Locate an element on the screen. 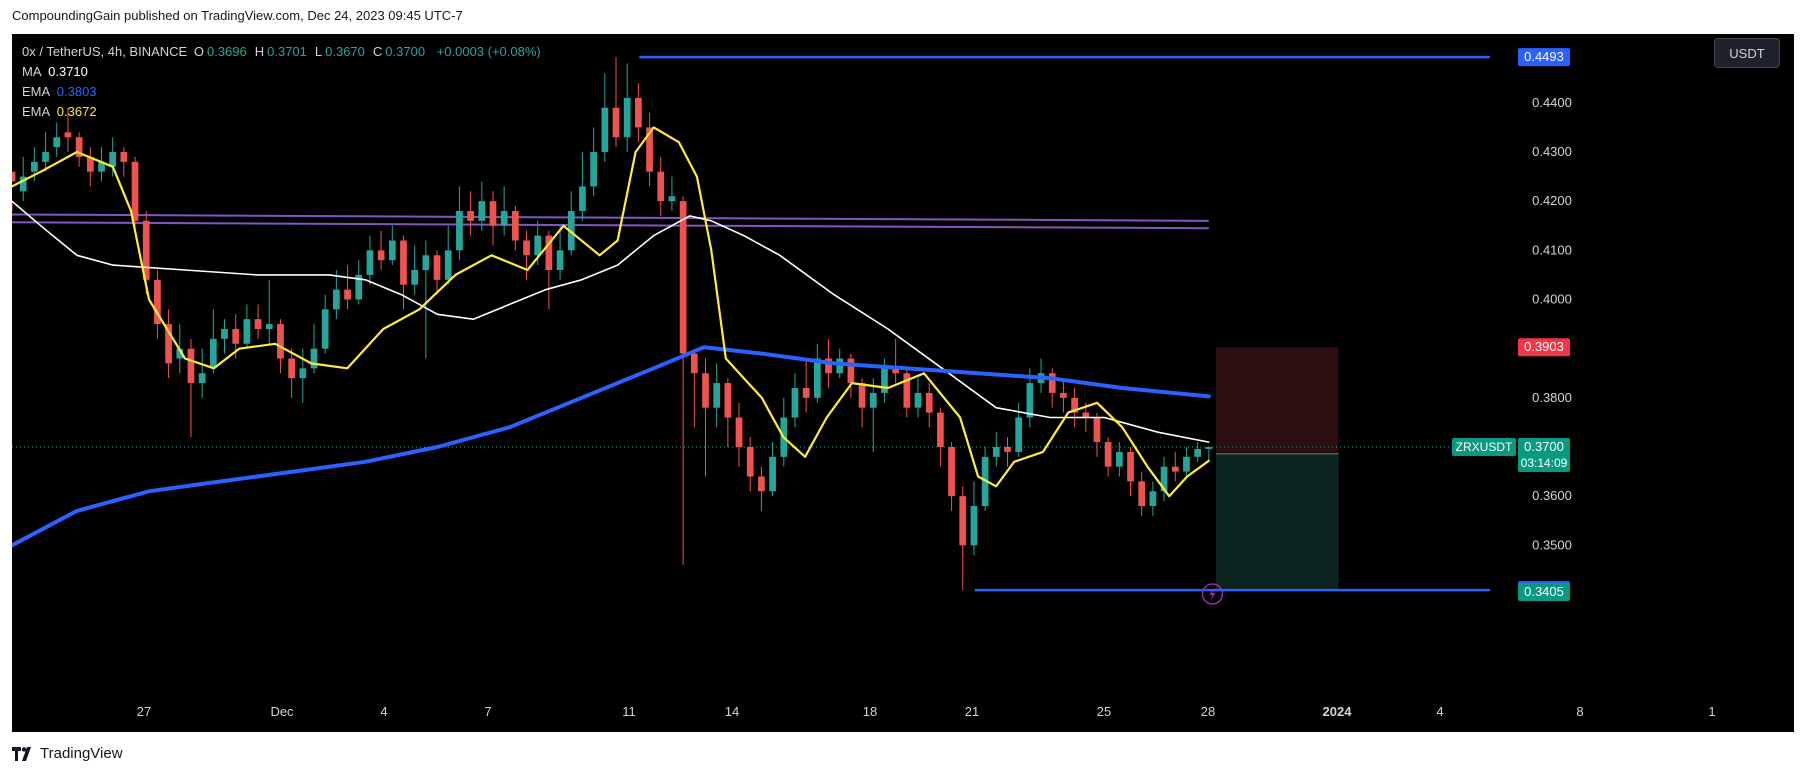 Image resolution: width=1805 pixels, height=776 pixels. take-profit-zone is located at coordinates (1277, 522).